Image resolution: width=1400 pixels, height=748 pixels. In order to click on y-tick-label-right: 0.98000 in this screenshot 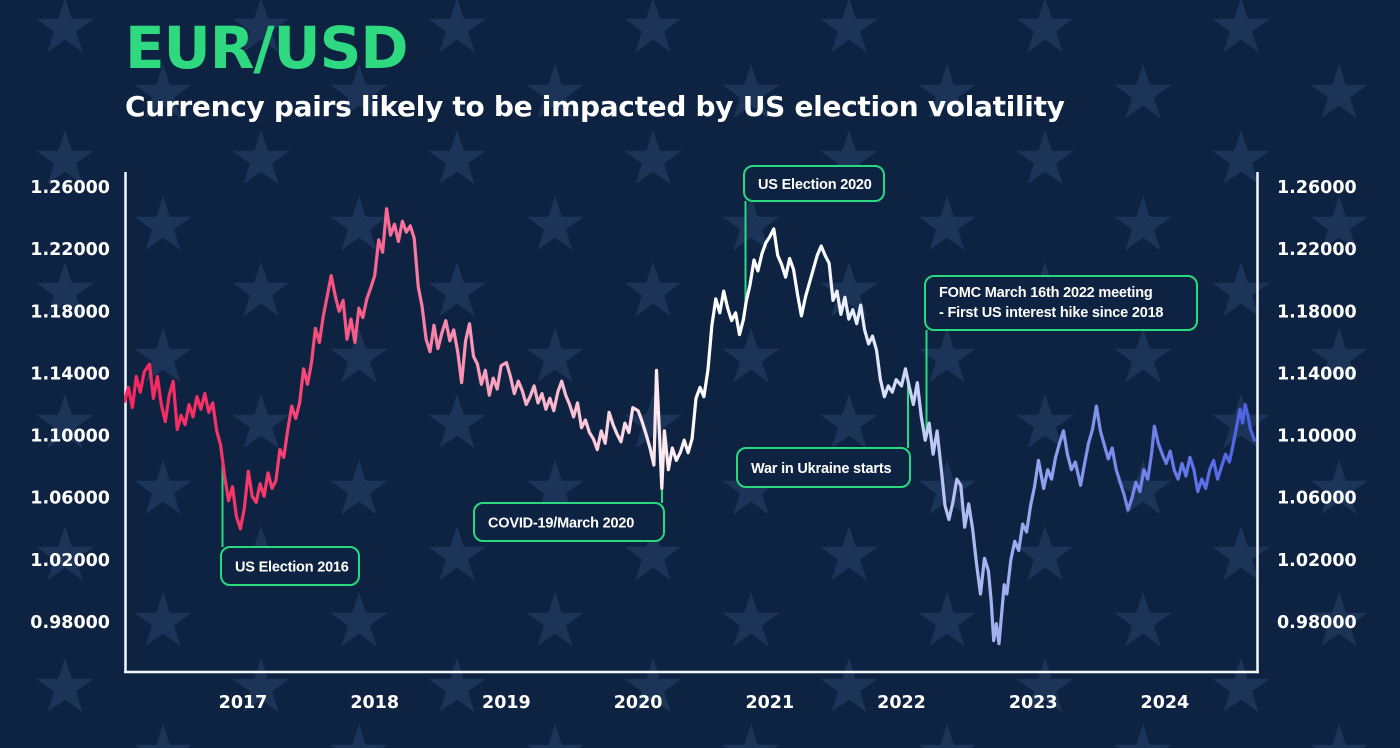, I will do `click(1317, 623)`.